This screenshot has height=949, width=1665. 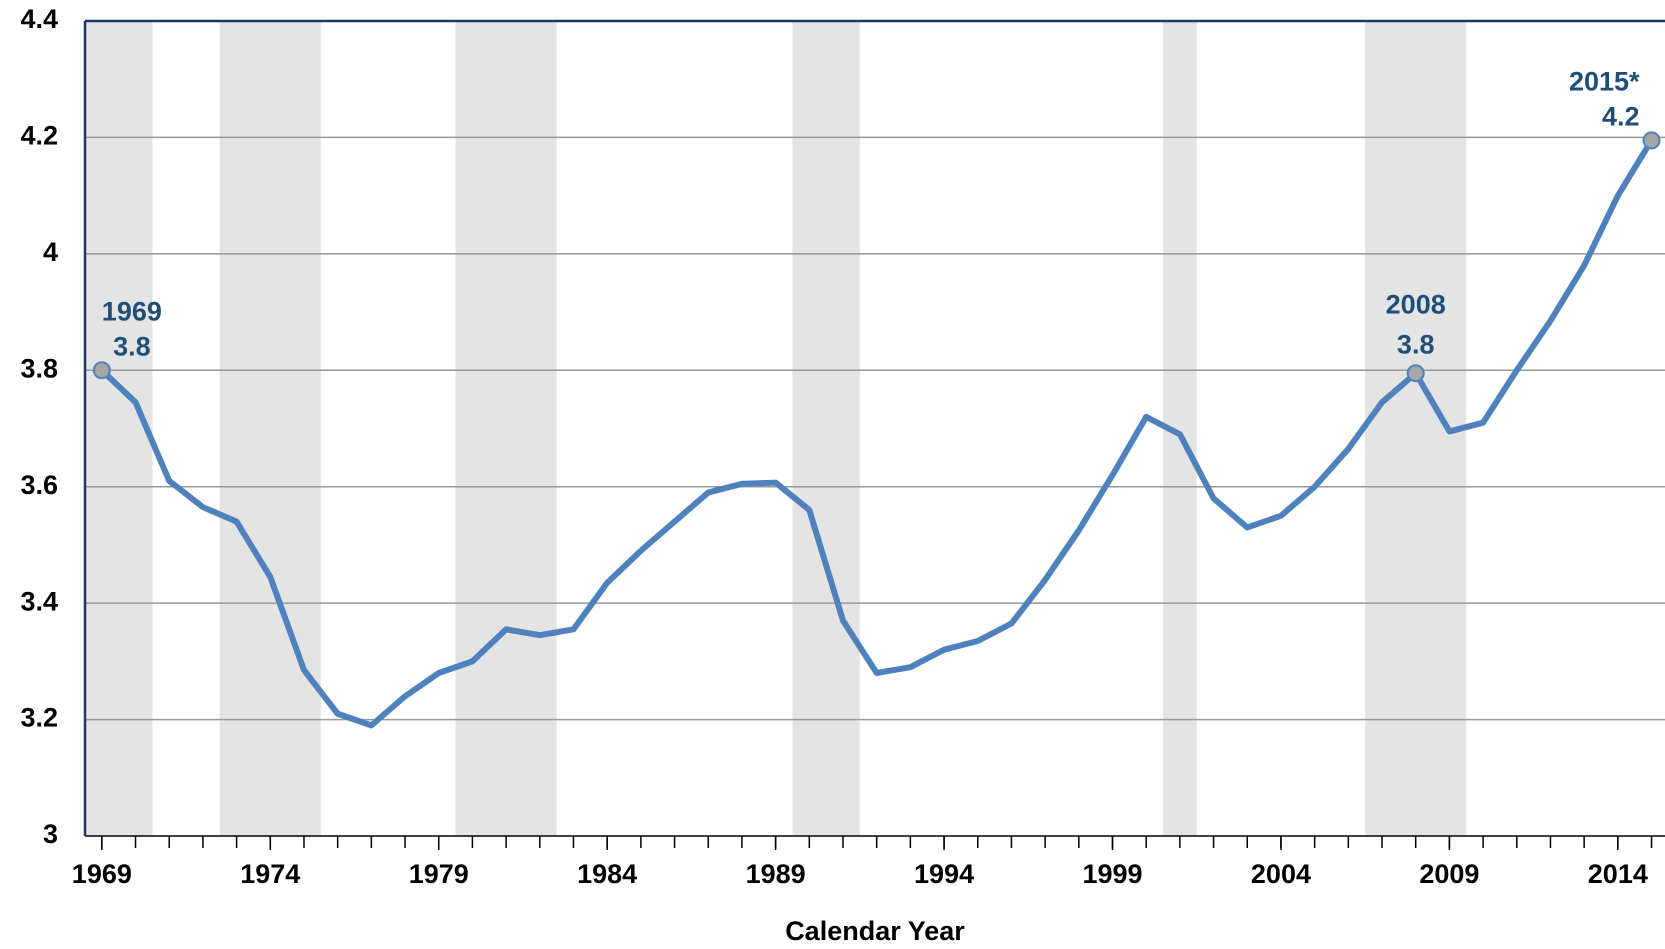 What do you see at coordinates (39, 718) in the screenshot?
I see `y-tick-label: 3.2` at bounding box center [39, 718].